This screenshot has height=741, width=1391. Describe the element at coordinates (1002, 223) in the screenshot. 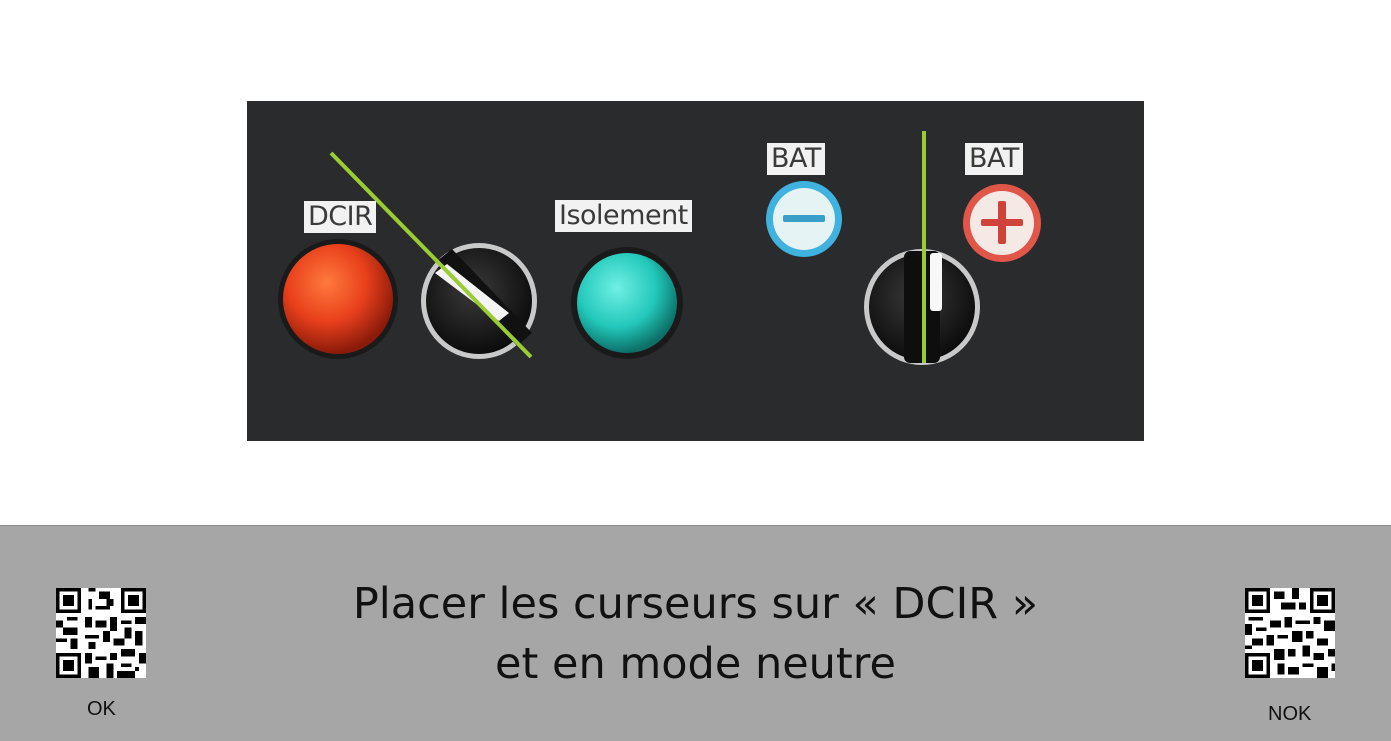

I see `bat-plus-button` at that location.